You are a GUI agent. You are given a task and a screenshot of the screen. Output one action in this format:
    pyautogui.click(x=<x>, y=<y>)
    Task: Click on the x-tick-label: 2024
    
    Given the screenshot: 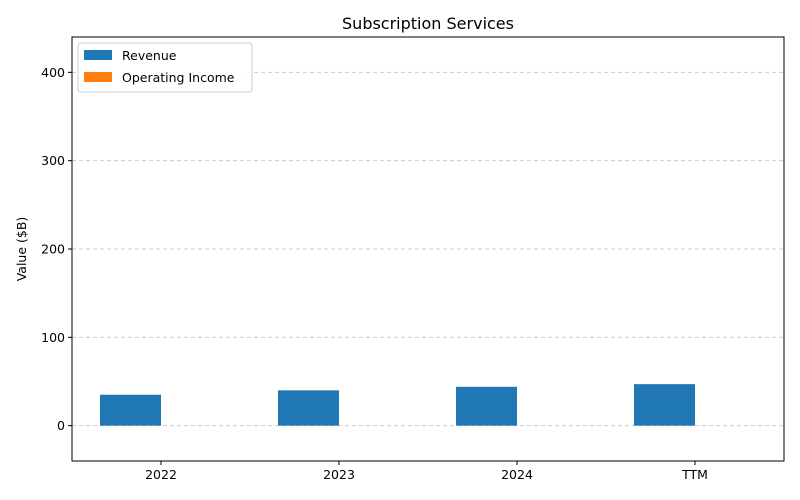 What is the action you would take?
    pyautogui.click(x=517, y=474)
    